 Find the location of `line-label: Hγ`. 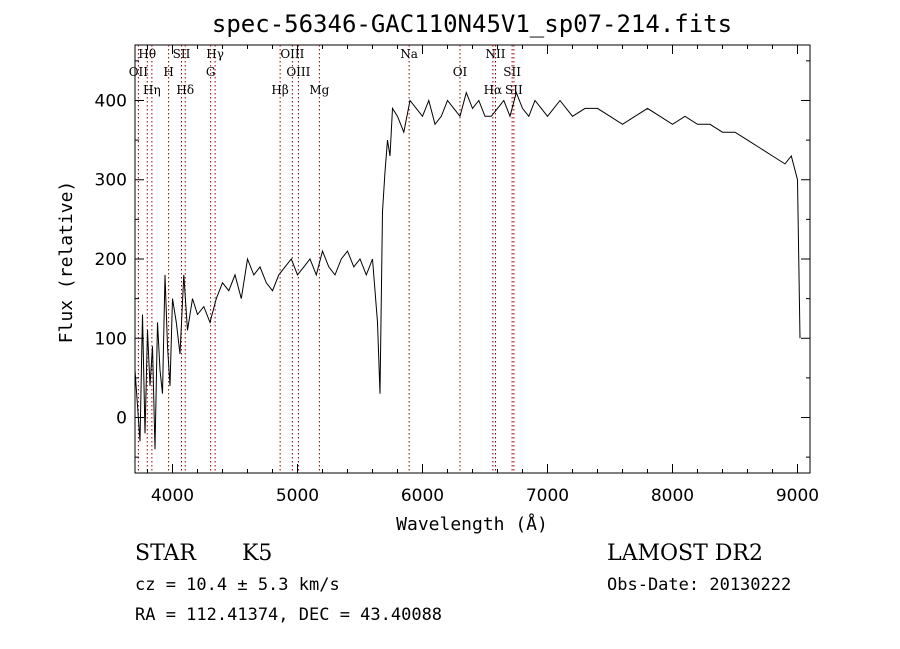

line-label: Hγ is located at coordinates (215, 54).